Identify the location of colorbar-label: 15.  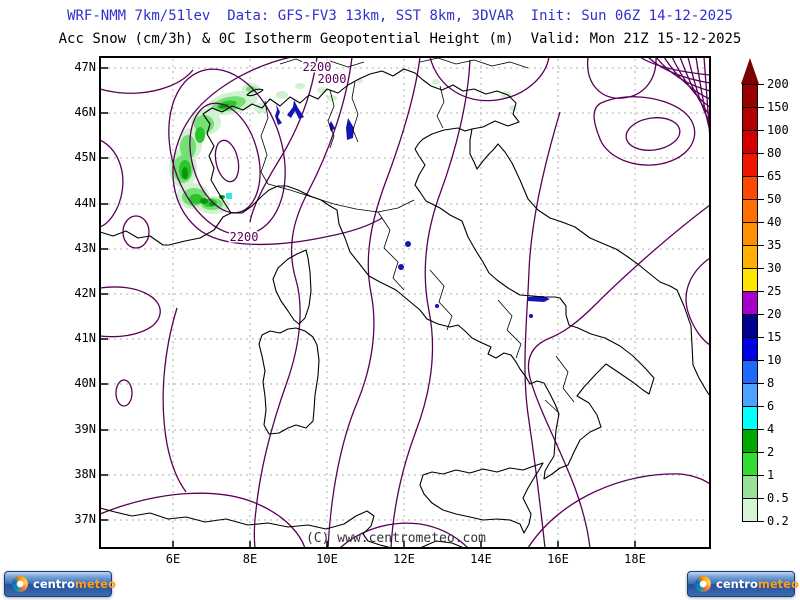
(774, 337).